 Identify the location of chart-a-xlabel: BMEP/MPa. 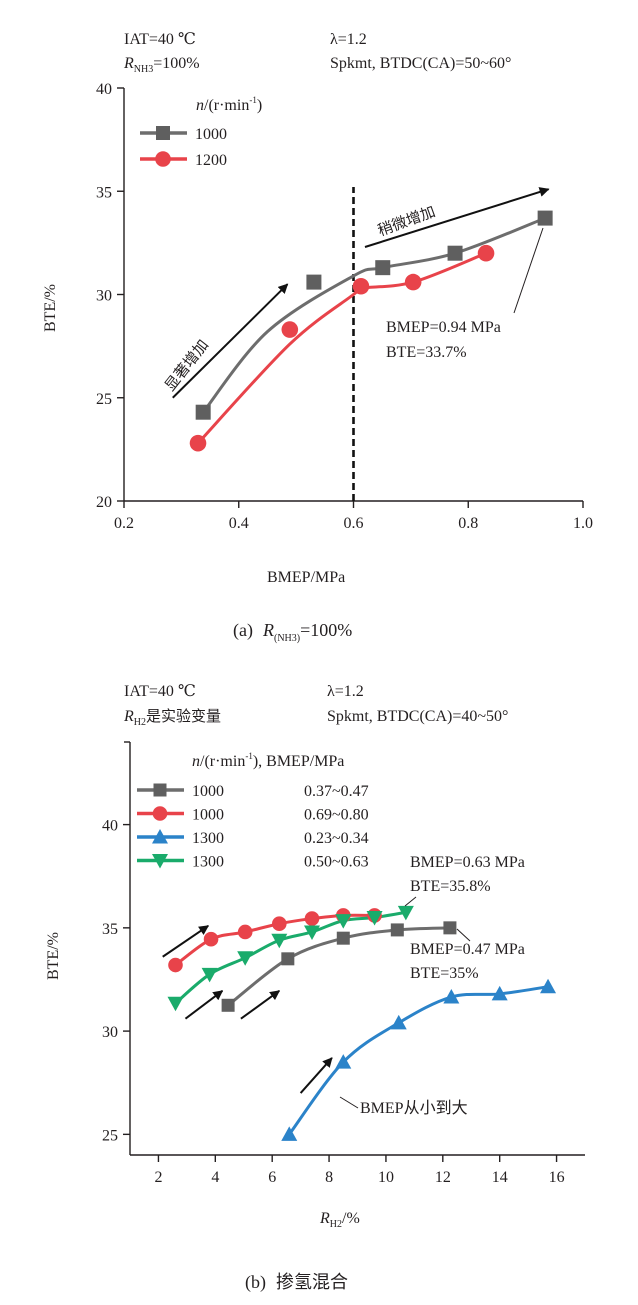
(306, 577).